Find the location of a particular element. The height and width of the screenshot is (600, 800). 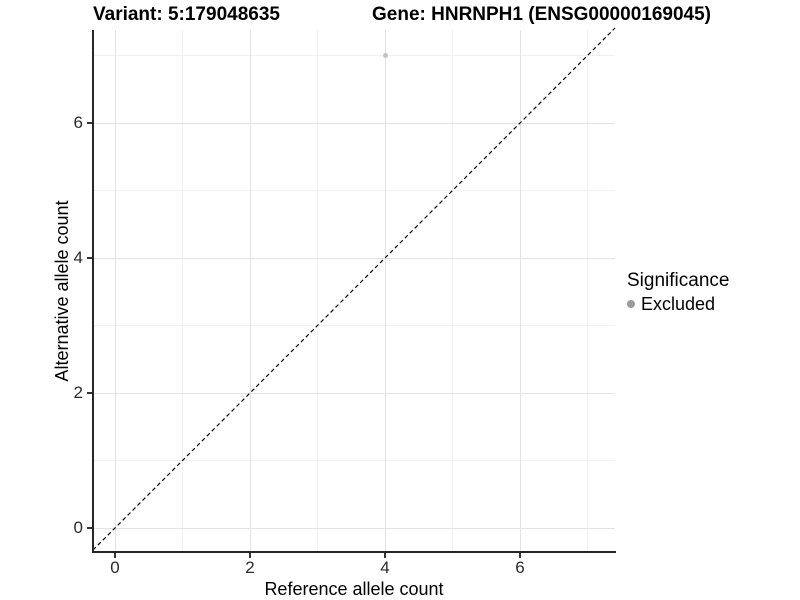

data-point is located at coordinates (385, 55).